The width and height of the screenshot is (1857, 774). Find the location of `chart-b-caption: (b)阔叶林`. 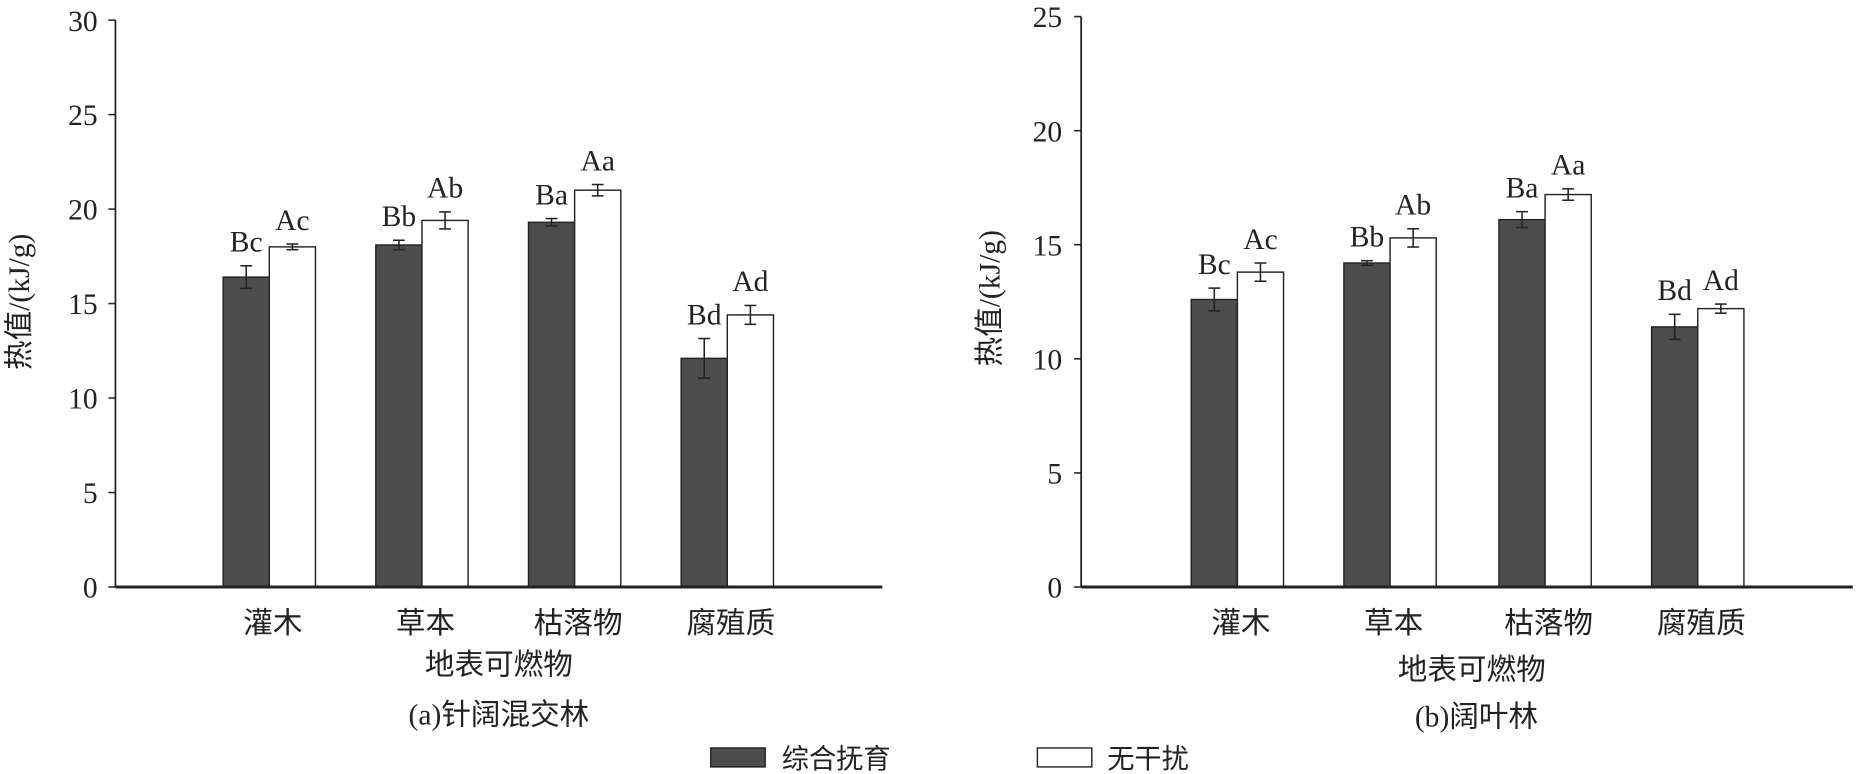

chart-b-caption: (b)阔叶林 is located at coordinates (1476, 717).